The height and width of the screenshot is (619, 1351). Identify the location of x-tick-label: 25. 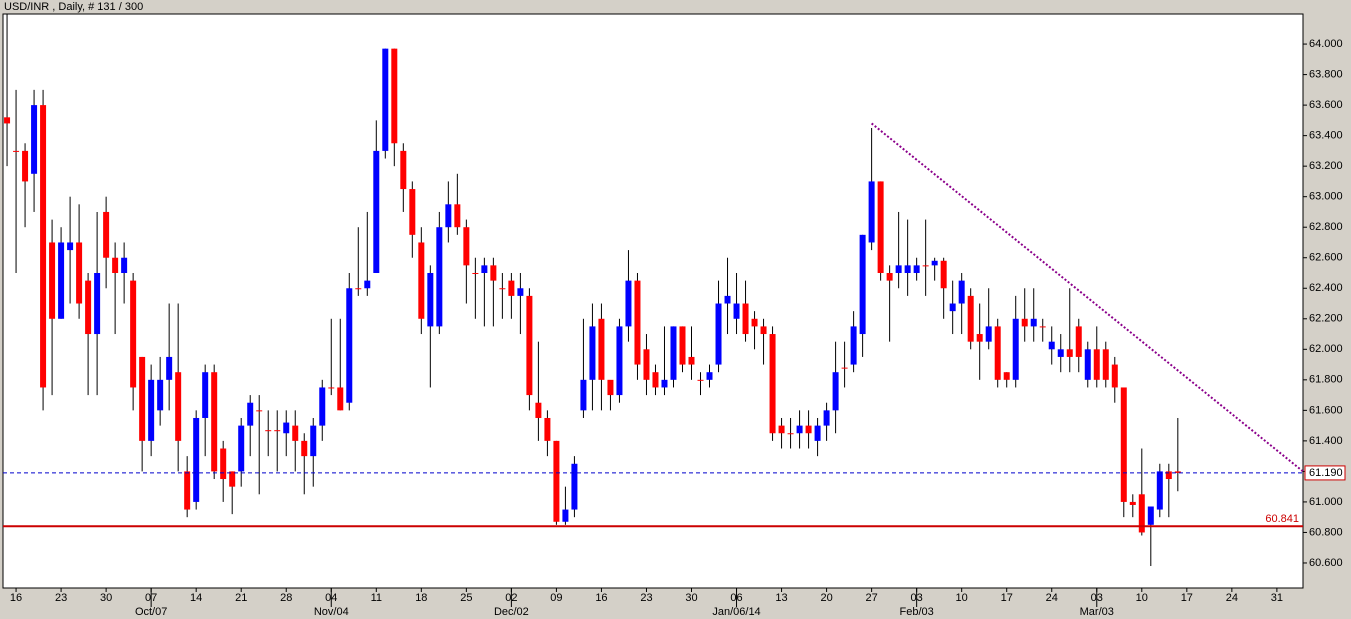
(466, 598).